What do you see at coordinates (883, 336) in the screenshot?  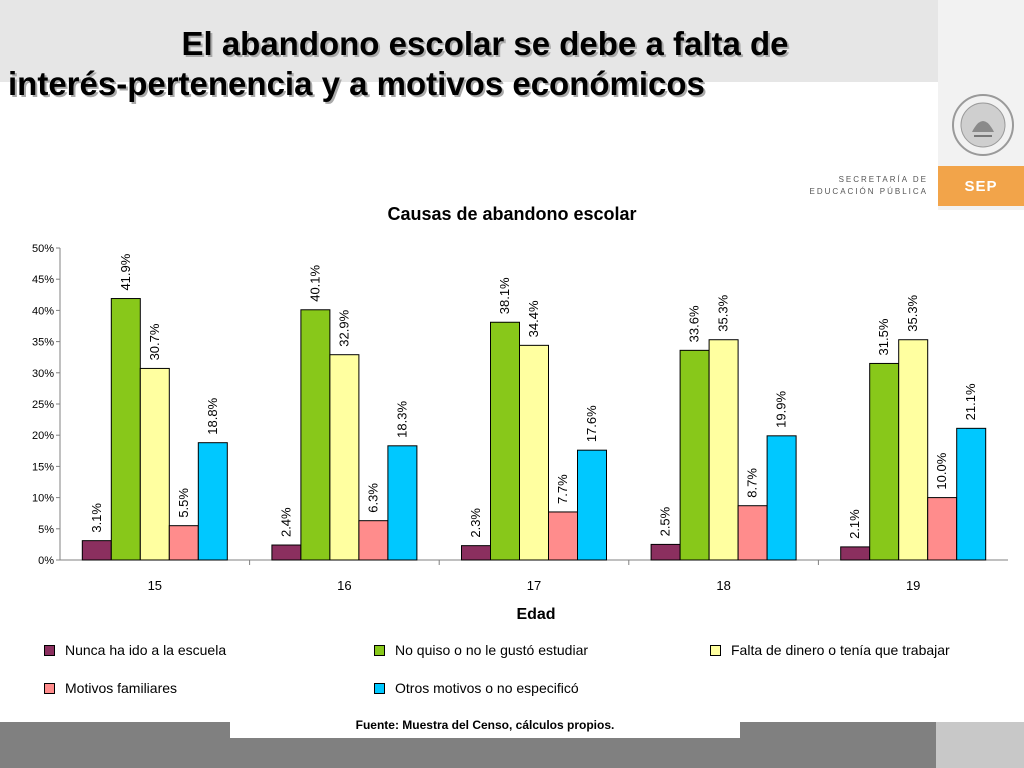 I see `data-label: 31.5%` at bounding box center [883, 336].